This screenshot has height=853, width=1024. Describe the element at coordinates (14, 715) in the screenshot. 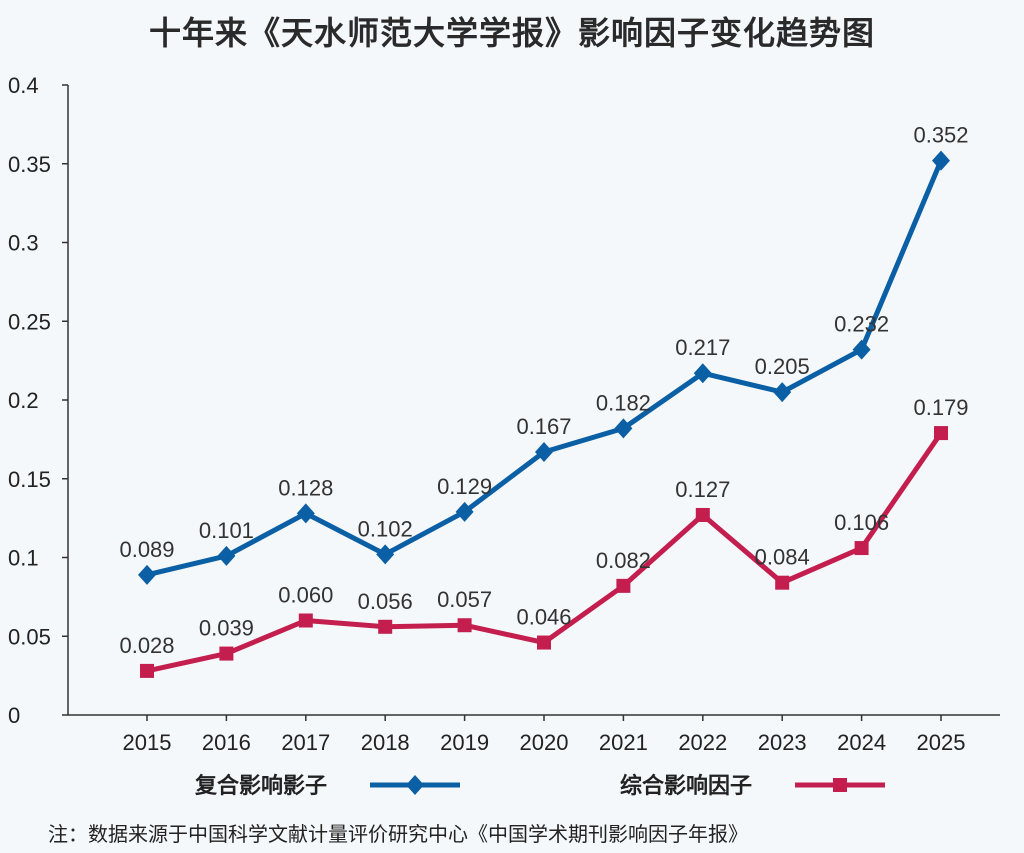

I see `y-tick-label: 0` at that location.